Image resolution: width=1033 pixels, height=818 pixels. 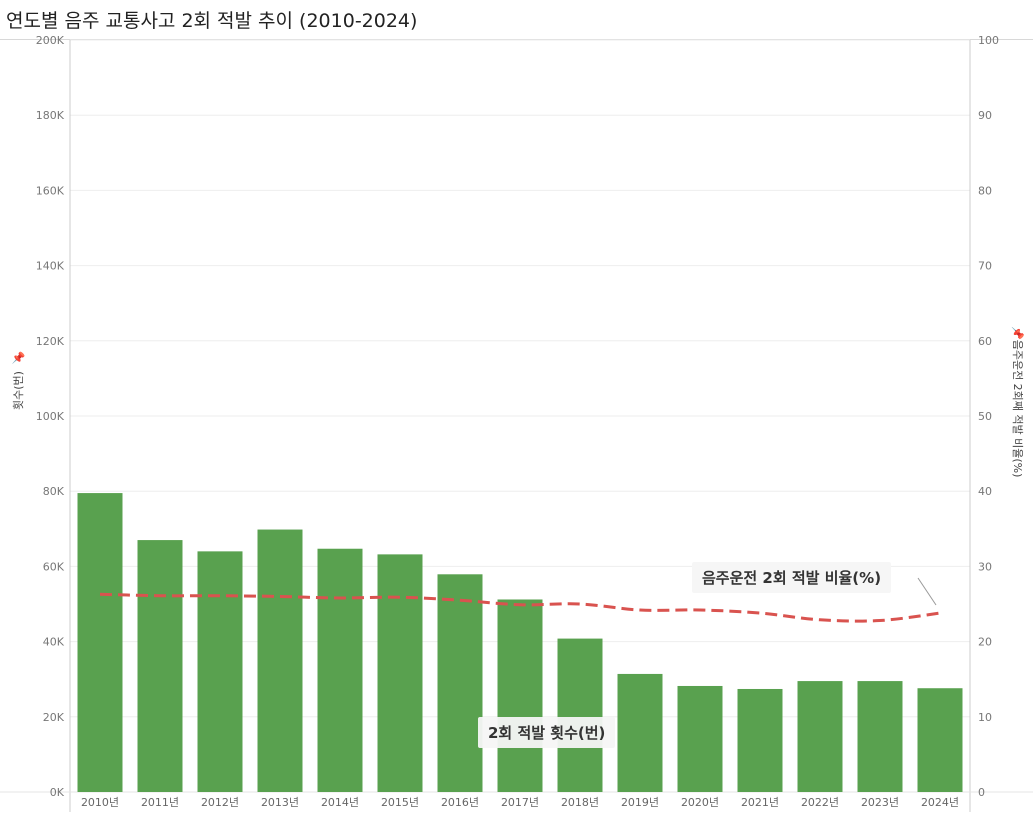 I want to click on x-tick-label: 2012년, so click(x=220, y=802).